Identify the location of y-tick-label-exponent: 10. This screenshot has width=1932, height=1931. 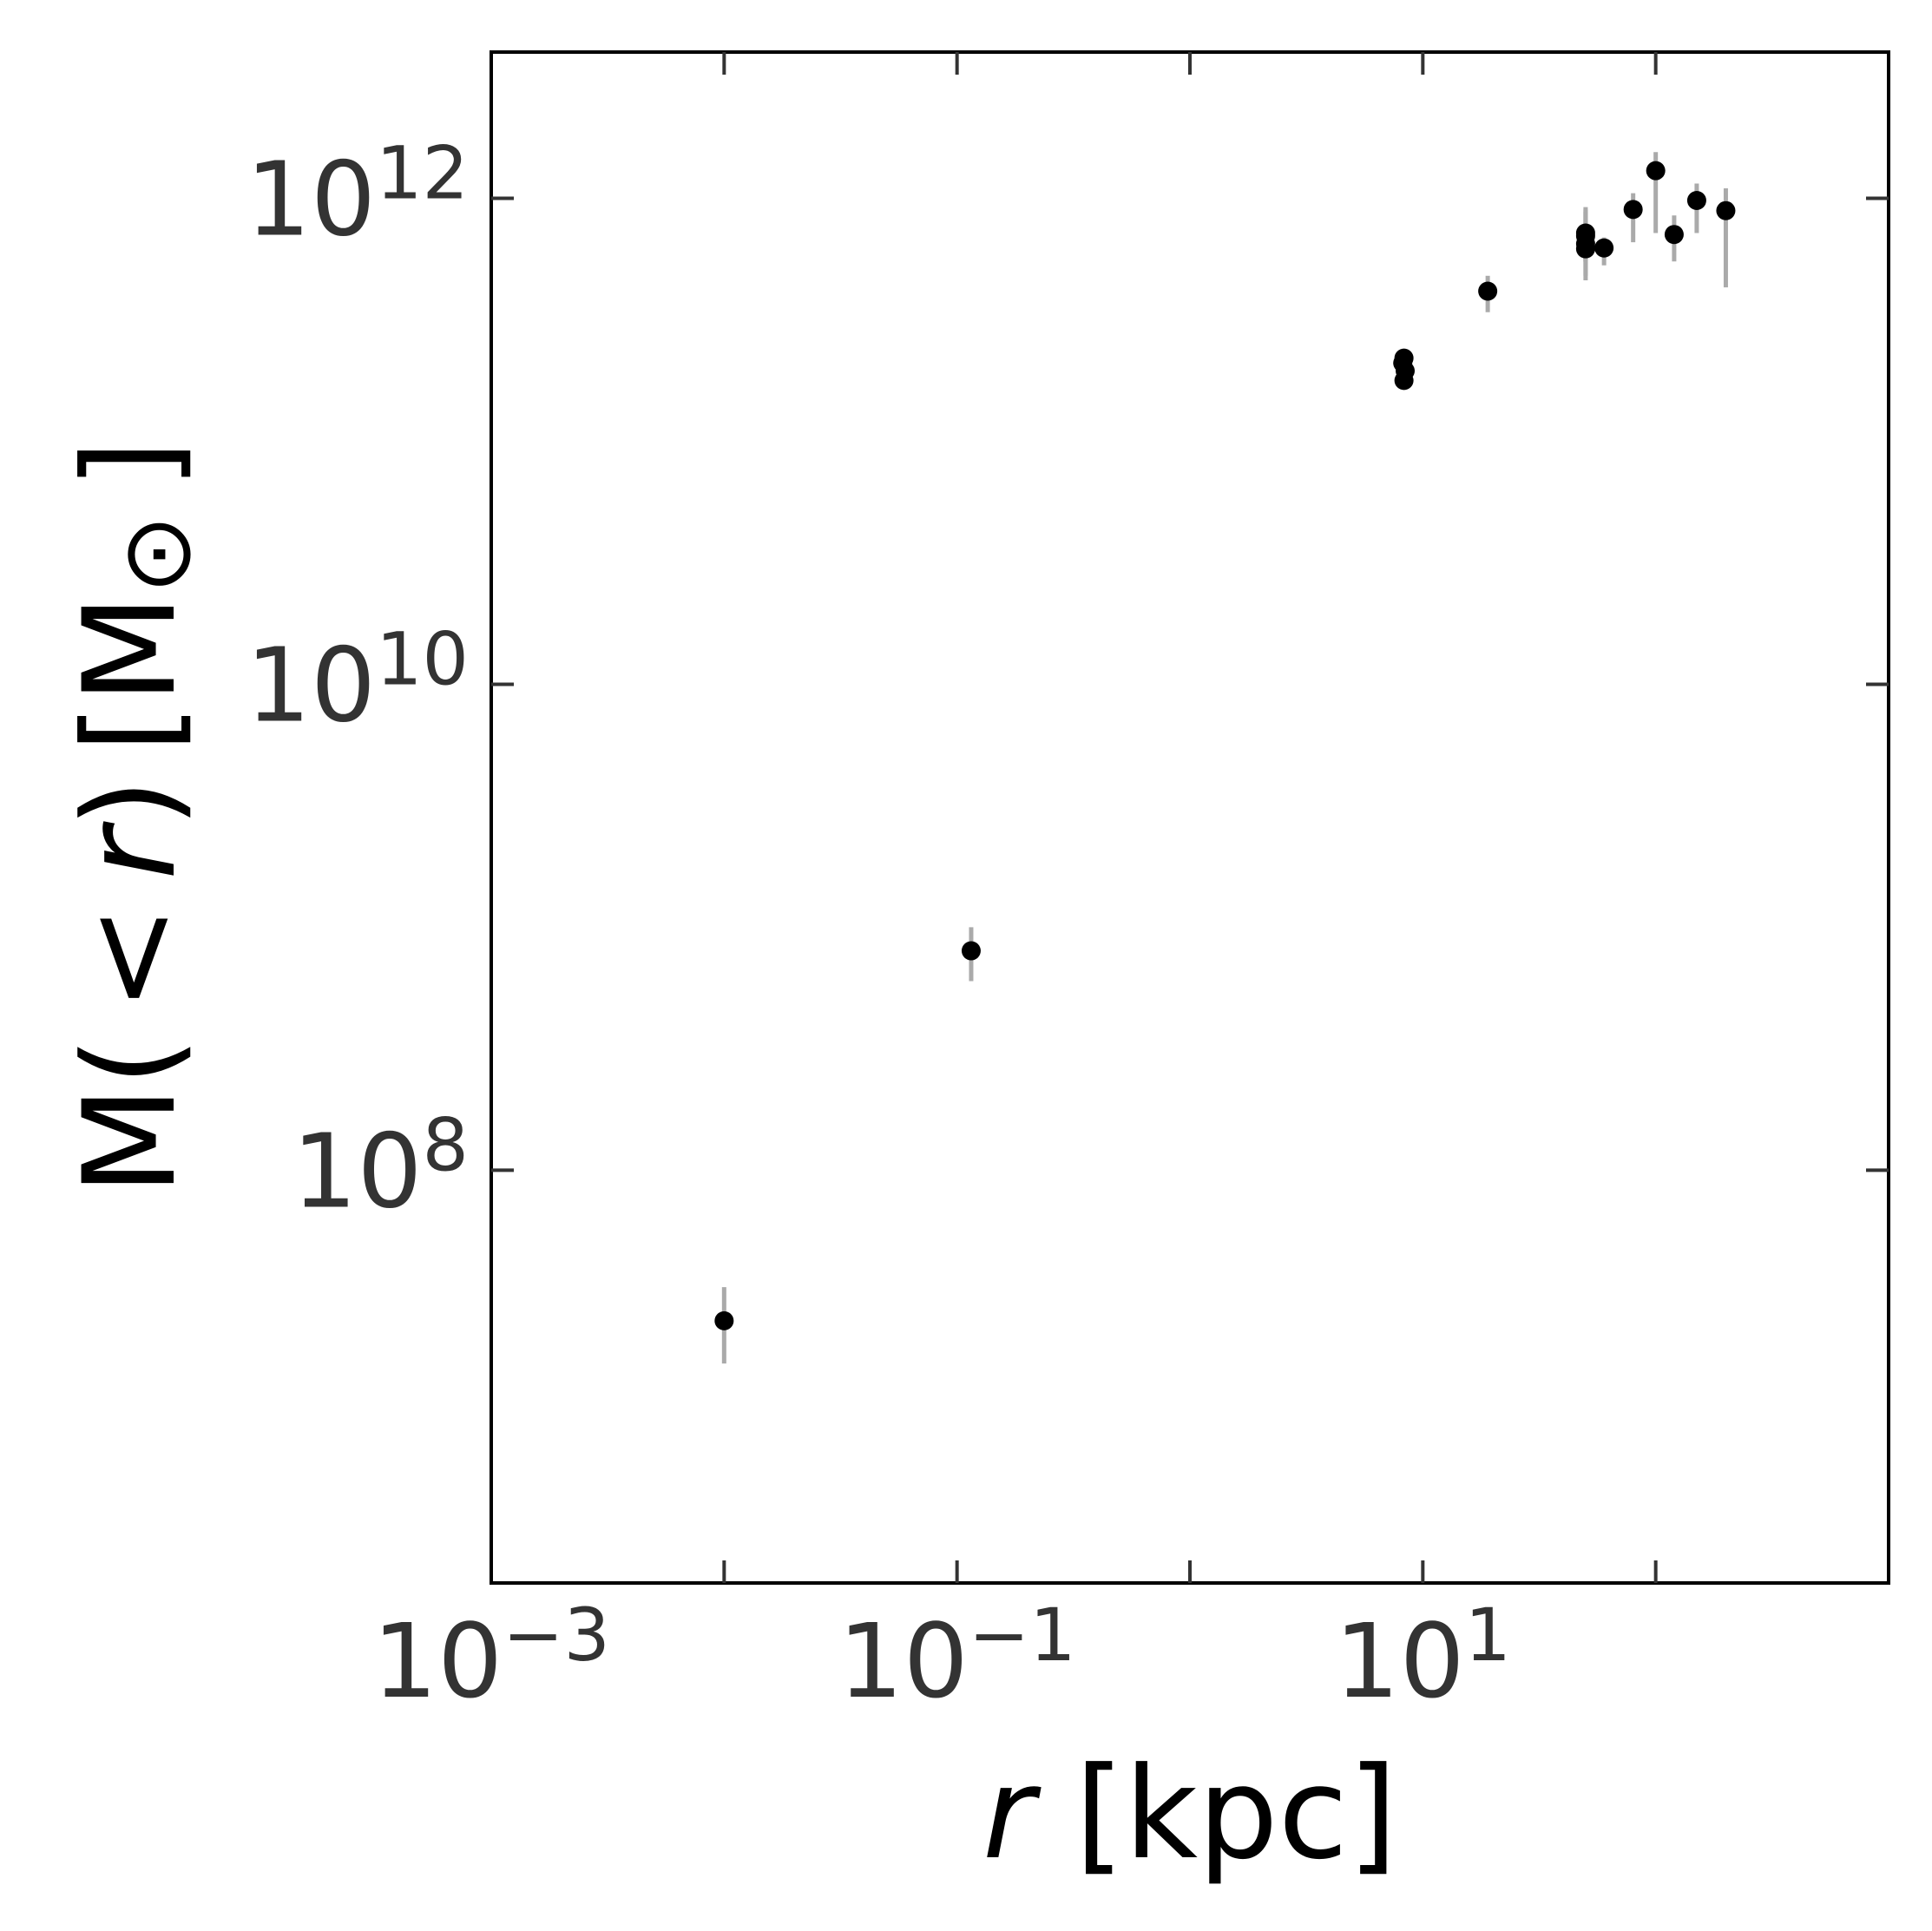
(422, 658).